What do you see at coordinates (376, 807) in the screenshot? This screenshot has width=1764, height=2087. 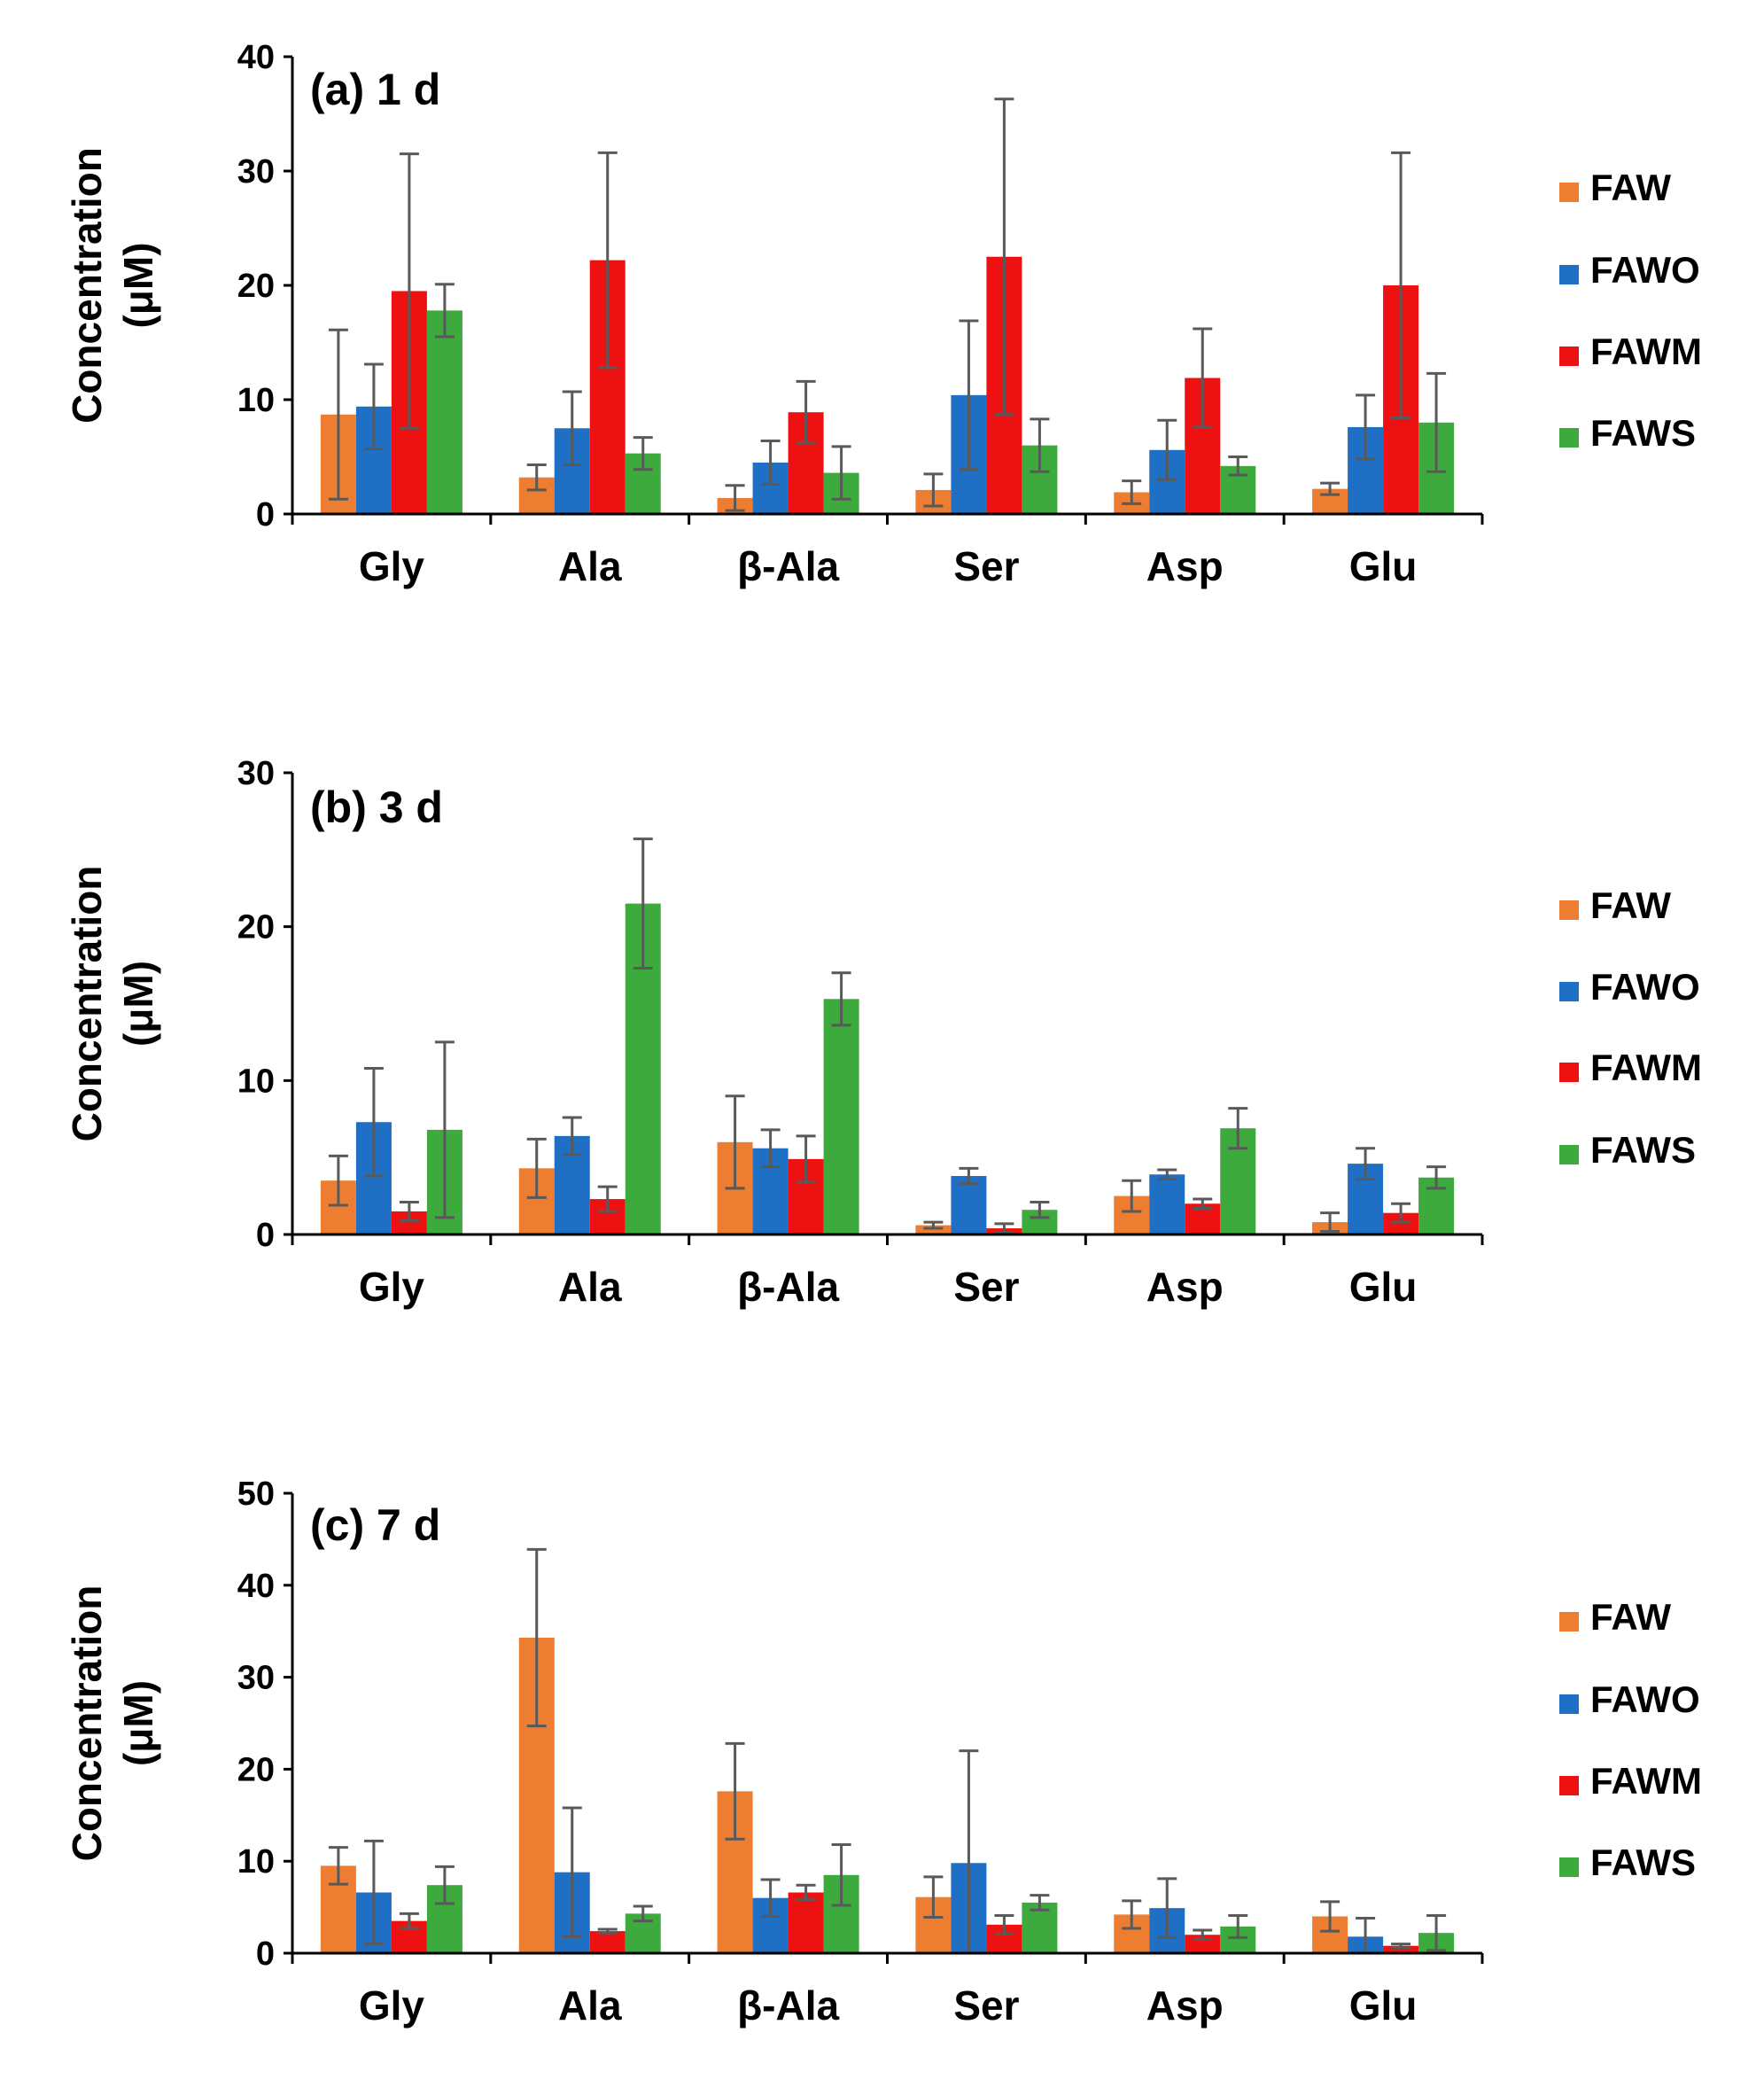 I see `panel-title: (b) 3 d` at bounding box center [376, 807].